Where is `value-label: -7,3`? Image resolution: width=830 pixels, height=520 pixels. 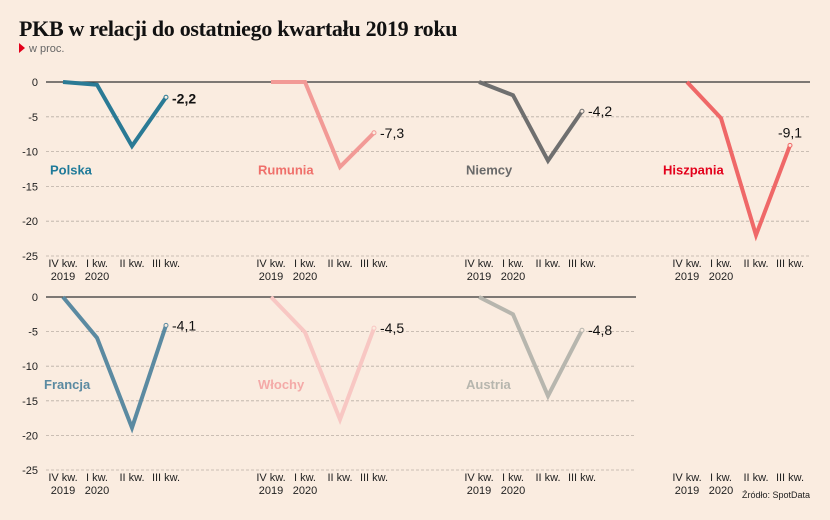
value-label: -7,3 is located at coordinates (392, 133).